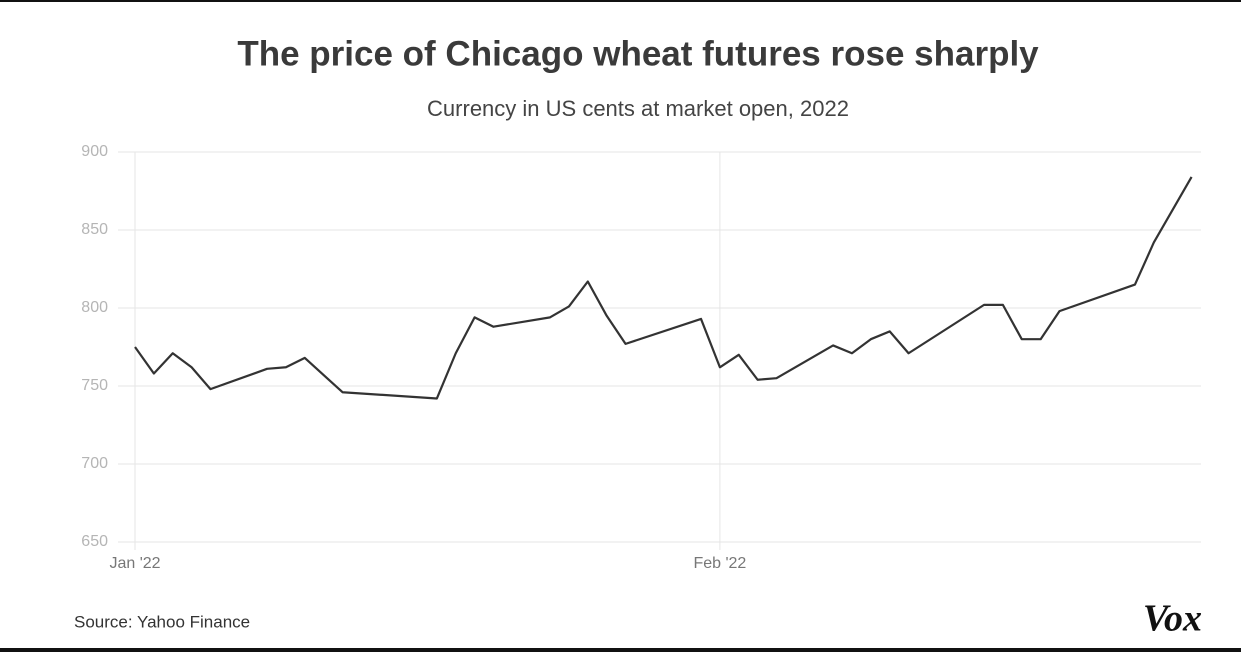  Describe the element at coordinates (94, 307) in the screenshot. I see `y-tick-label: 800` at that location.